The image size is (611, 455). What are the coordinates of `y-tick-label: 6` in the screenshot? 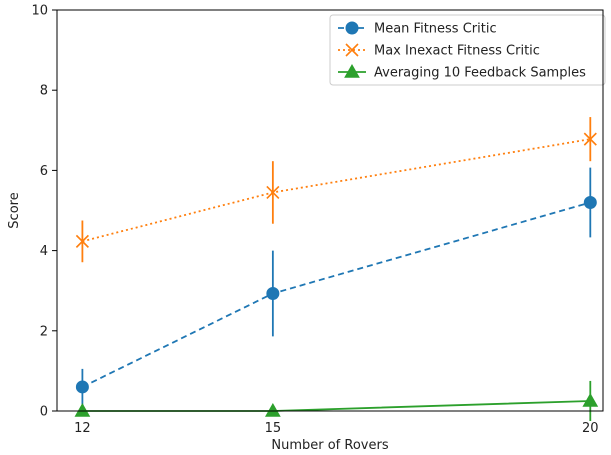 It's located at (44, 171).